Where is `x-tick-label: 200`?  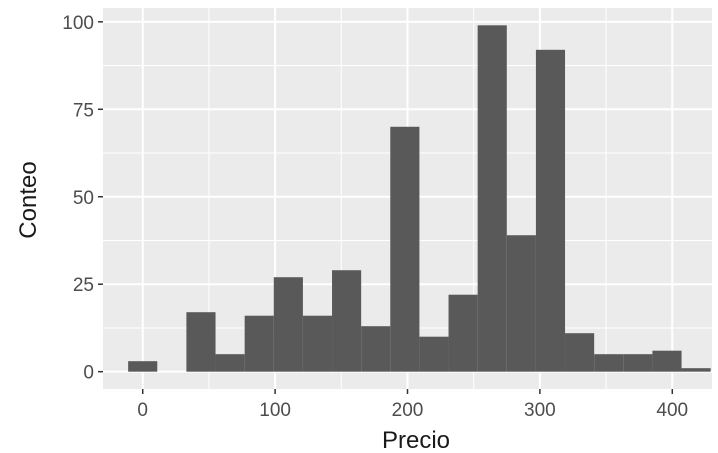 x-tick-label: 200 is located at coordinates (408, 410).